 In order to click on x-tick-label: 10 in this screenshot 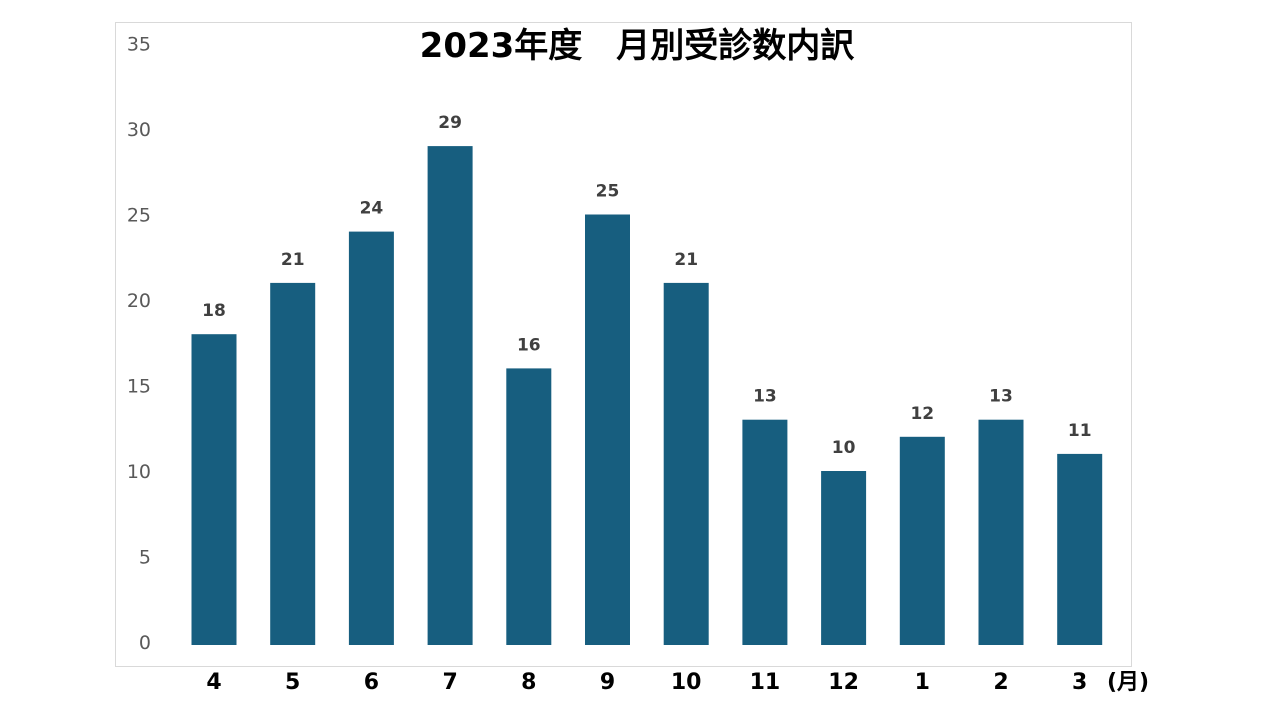, I will do `click(686, 682)`.